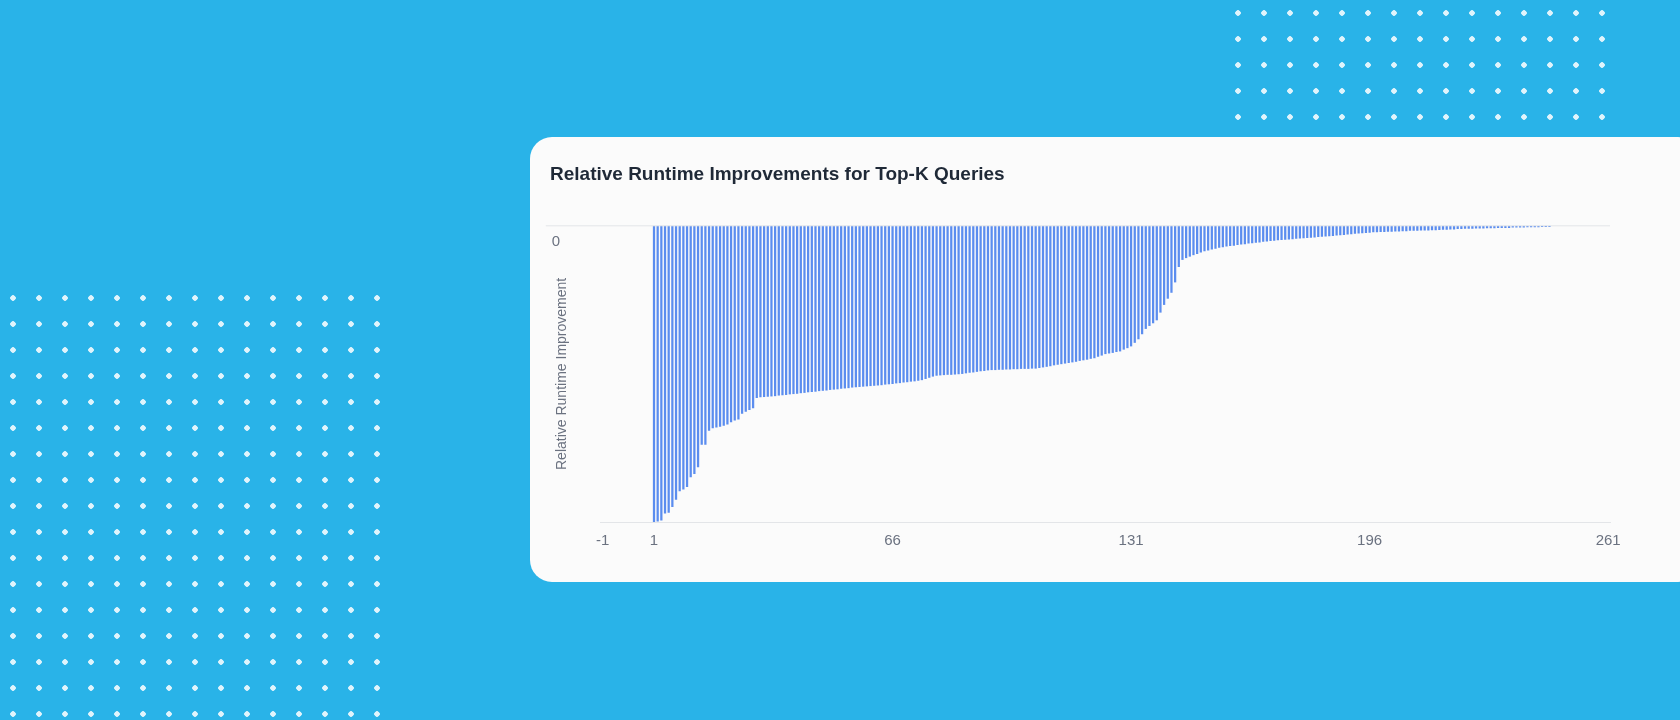 This screenshot has height=720, width=1680. Describe the element at coordinates (1370, 540) in the screenshot. I see `x-tick-label: 196` at that location.